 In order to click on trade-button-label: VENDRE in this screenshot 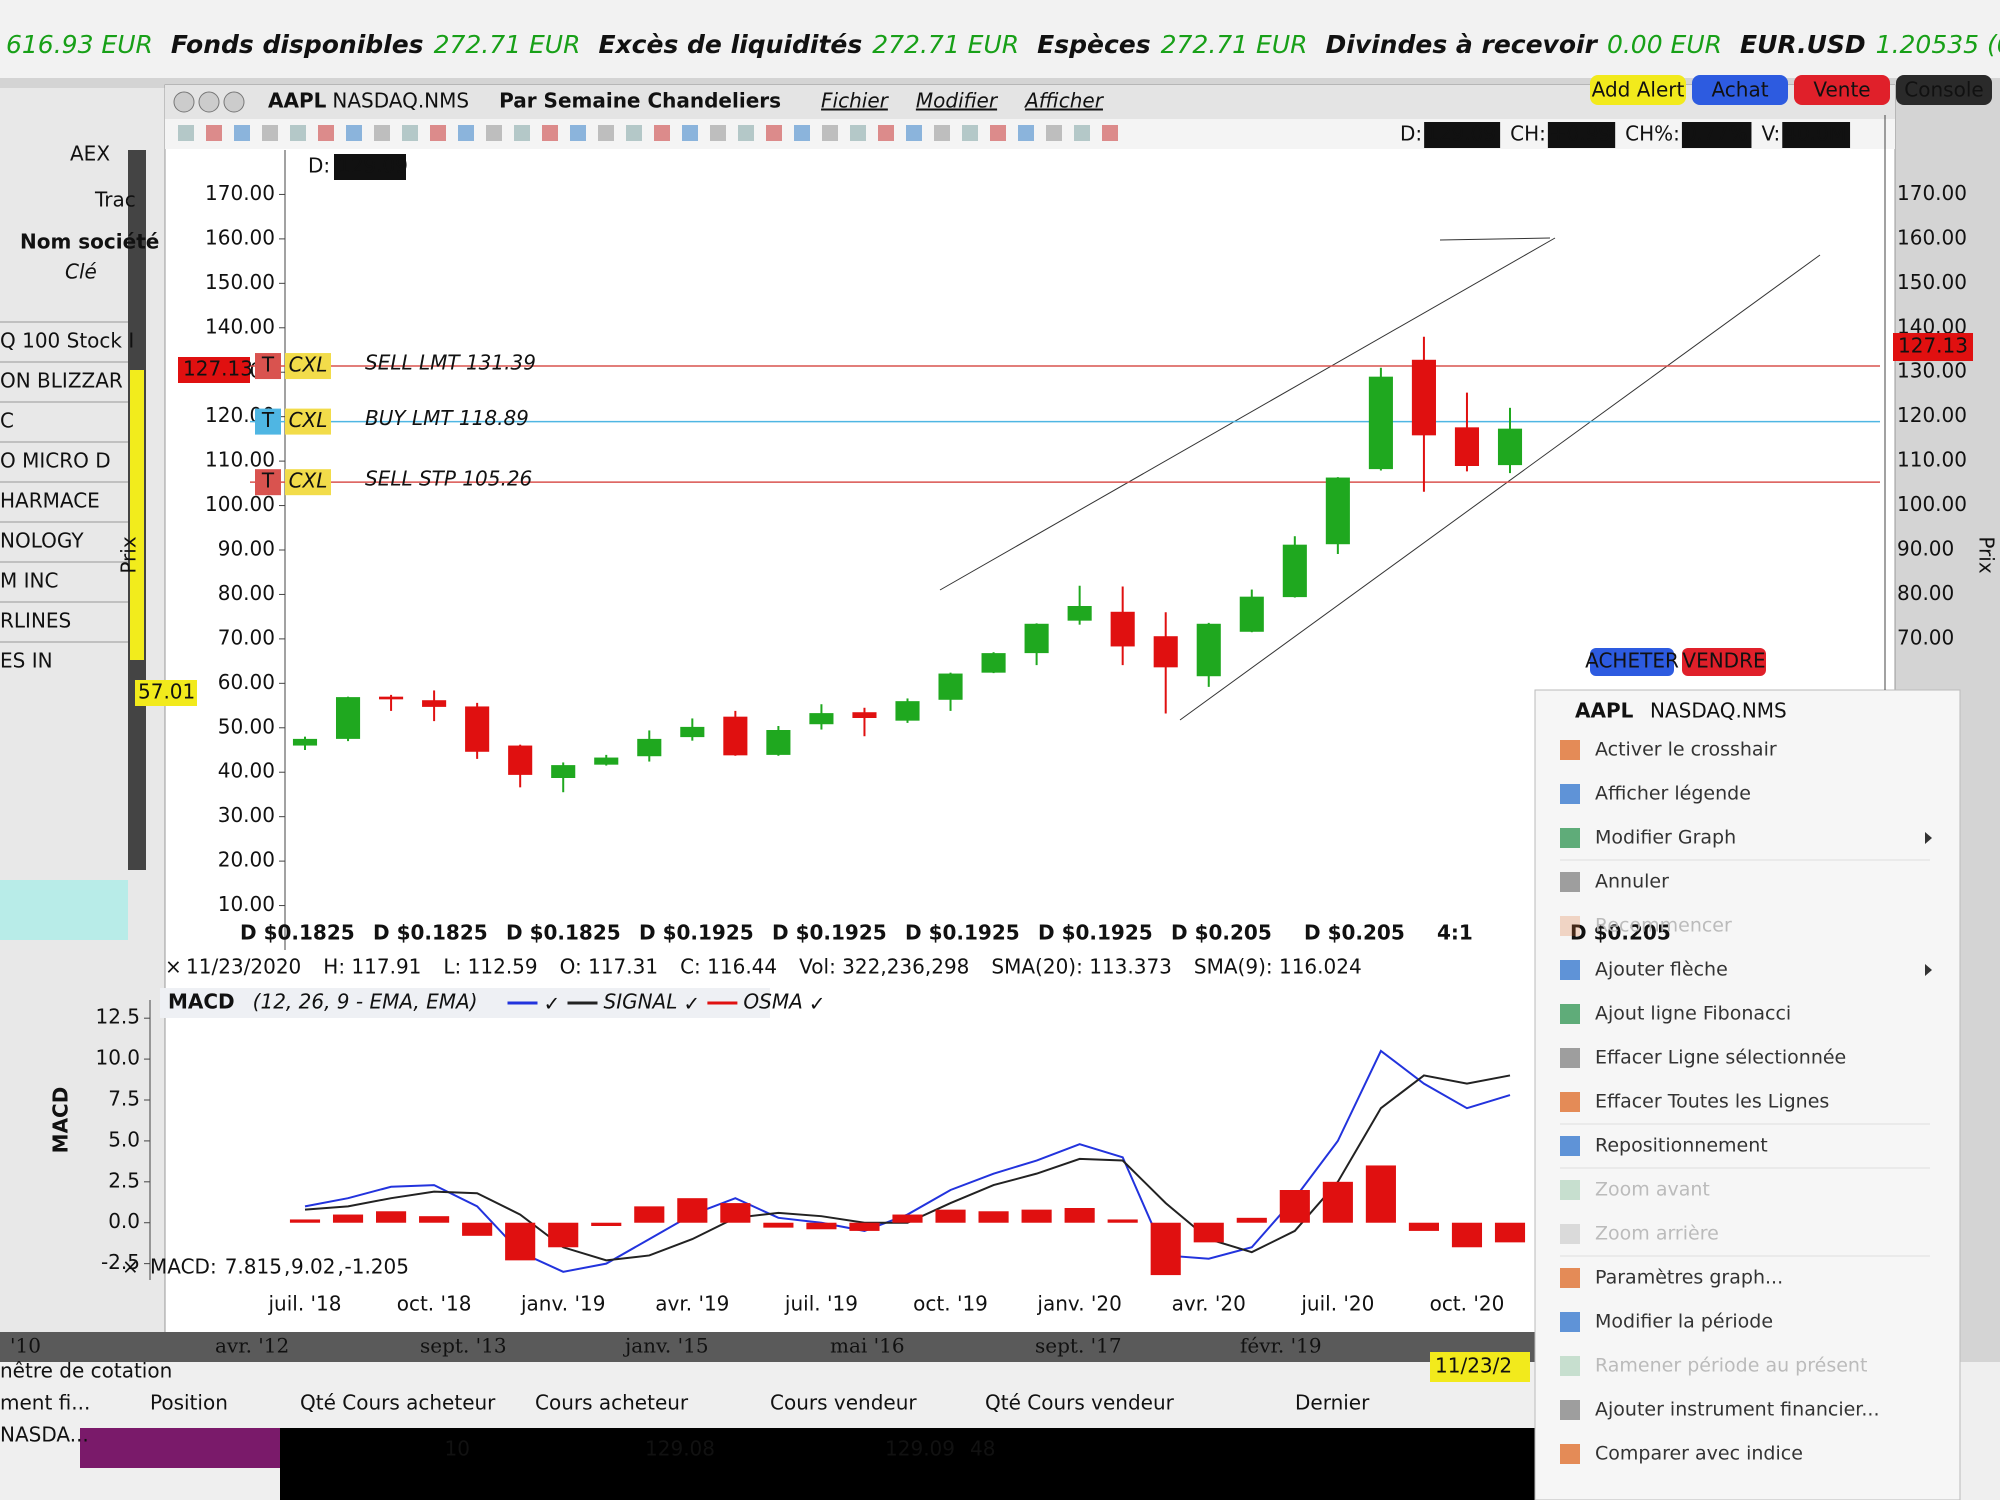, I will do `click(1723, 661)`.